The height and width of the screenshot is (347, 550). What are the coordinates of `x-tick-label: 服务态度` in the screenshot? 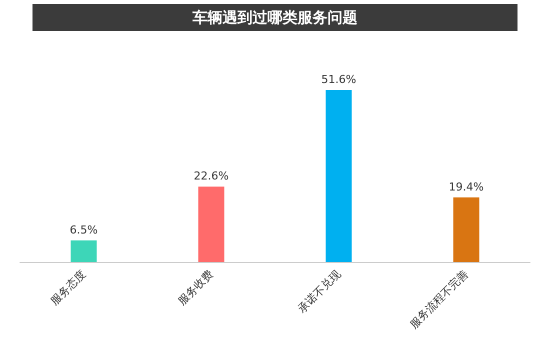 It's located at (68, 287).